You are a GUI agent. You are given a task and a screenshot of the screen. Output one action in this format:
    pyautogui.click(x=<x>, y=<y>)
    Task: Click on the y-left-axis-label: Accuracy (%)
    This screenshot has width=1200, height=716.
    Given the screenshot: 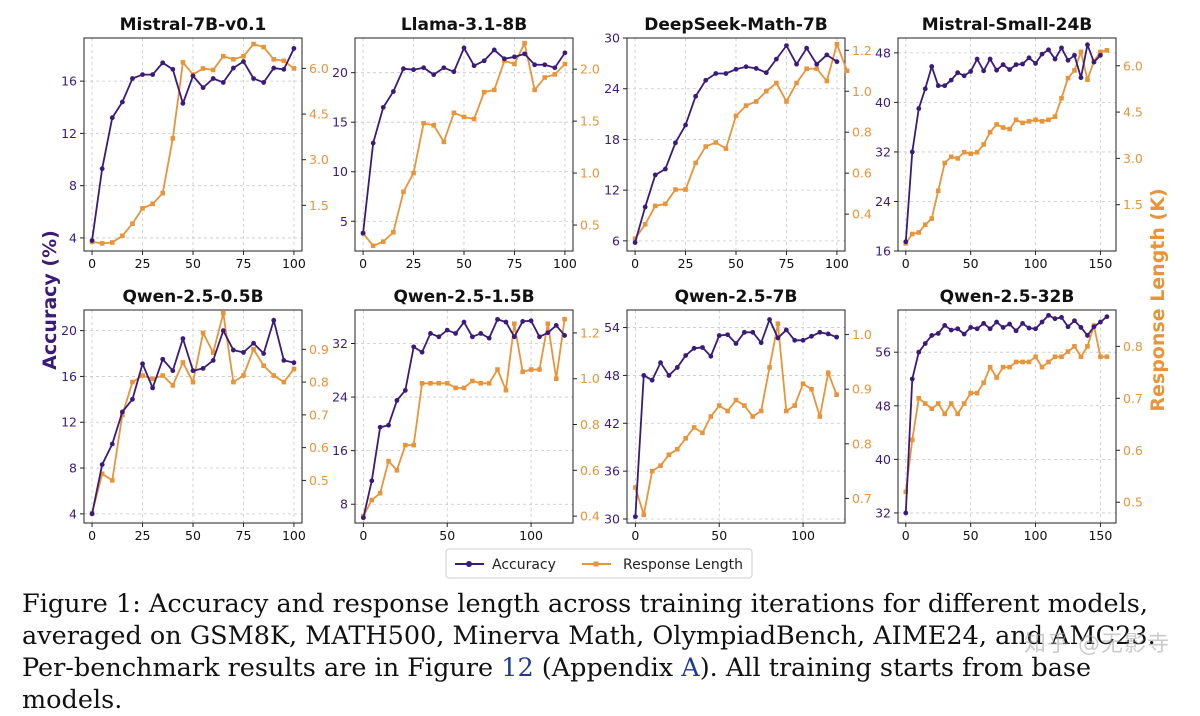 What is the action you would take?
    pyautogui.click(x=50, y=300)
    